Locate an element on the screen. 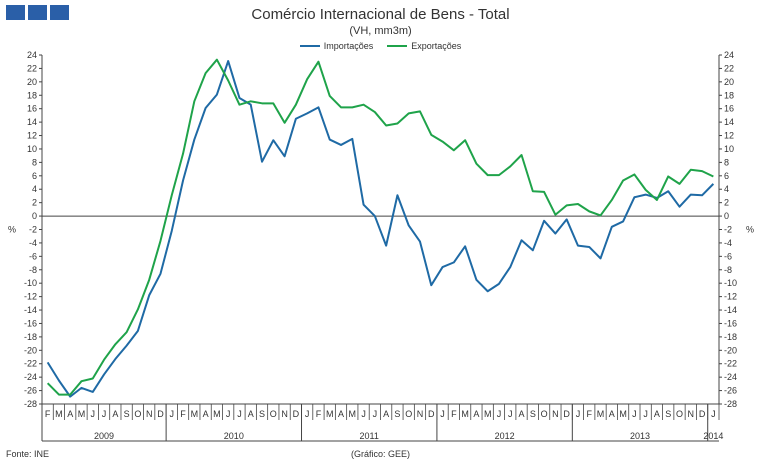  y-tick-label-right: 2 is located at coordinates (726, 203).